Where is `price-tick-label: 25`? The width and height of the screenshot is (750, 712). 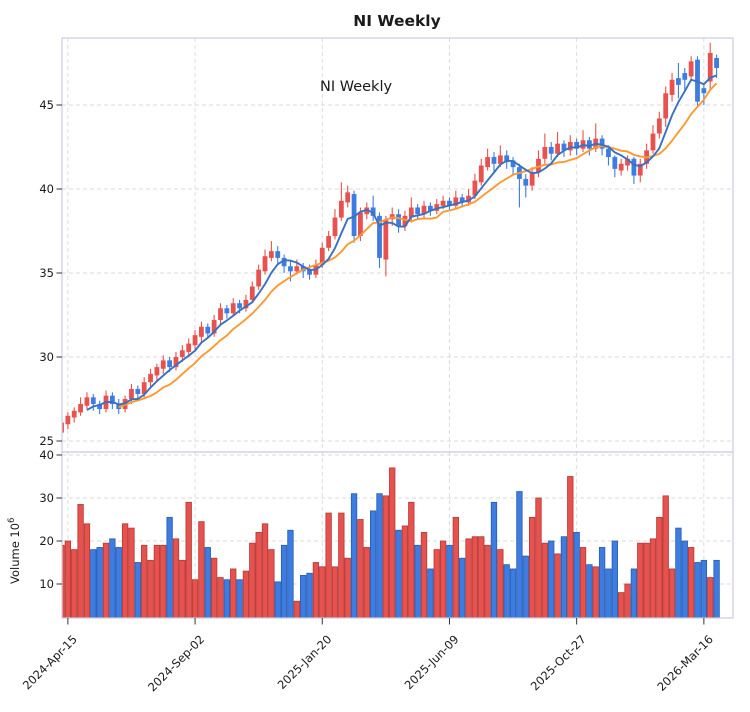
price-tick-label: 25 is located at coordinates (46, 441).